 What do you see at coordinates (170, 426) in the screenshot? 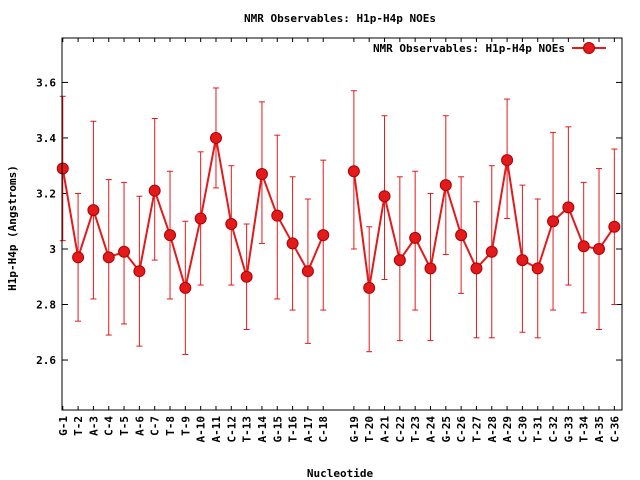
I see `x-tick-label: T-8` at bounding box center [170, 426].